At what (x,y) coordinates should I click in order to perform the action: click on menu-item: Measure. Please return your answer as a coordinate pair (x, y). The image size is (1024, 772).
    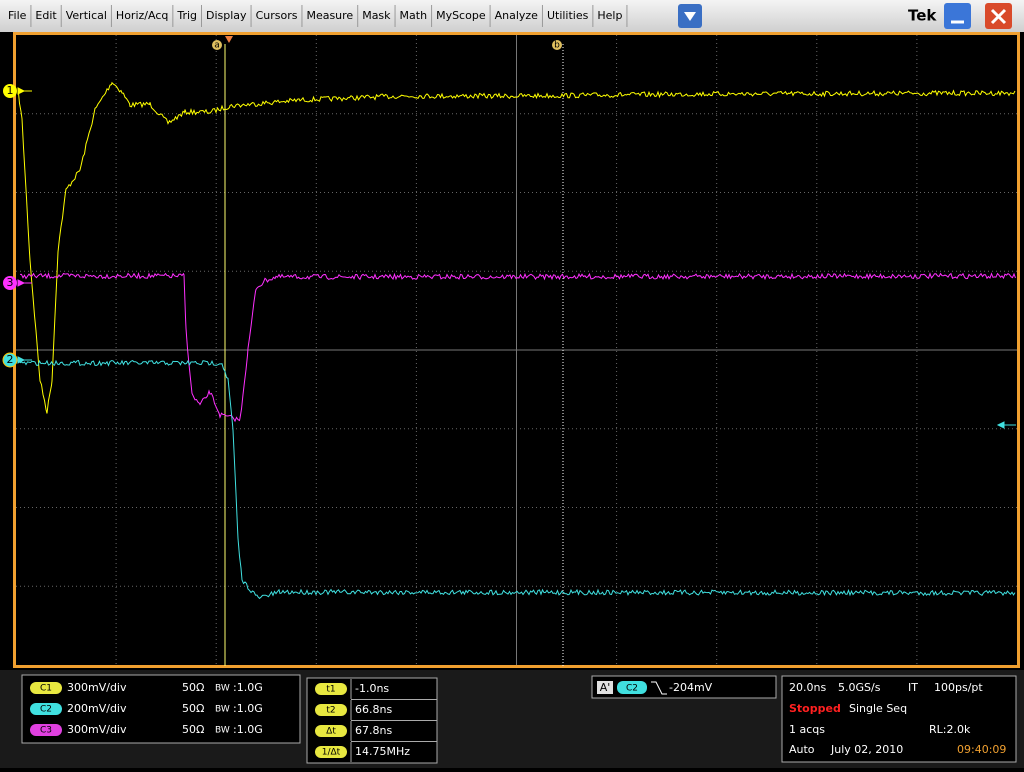
    Looking at the image, I should click on (329, 15).